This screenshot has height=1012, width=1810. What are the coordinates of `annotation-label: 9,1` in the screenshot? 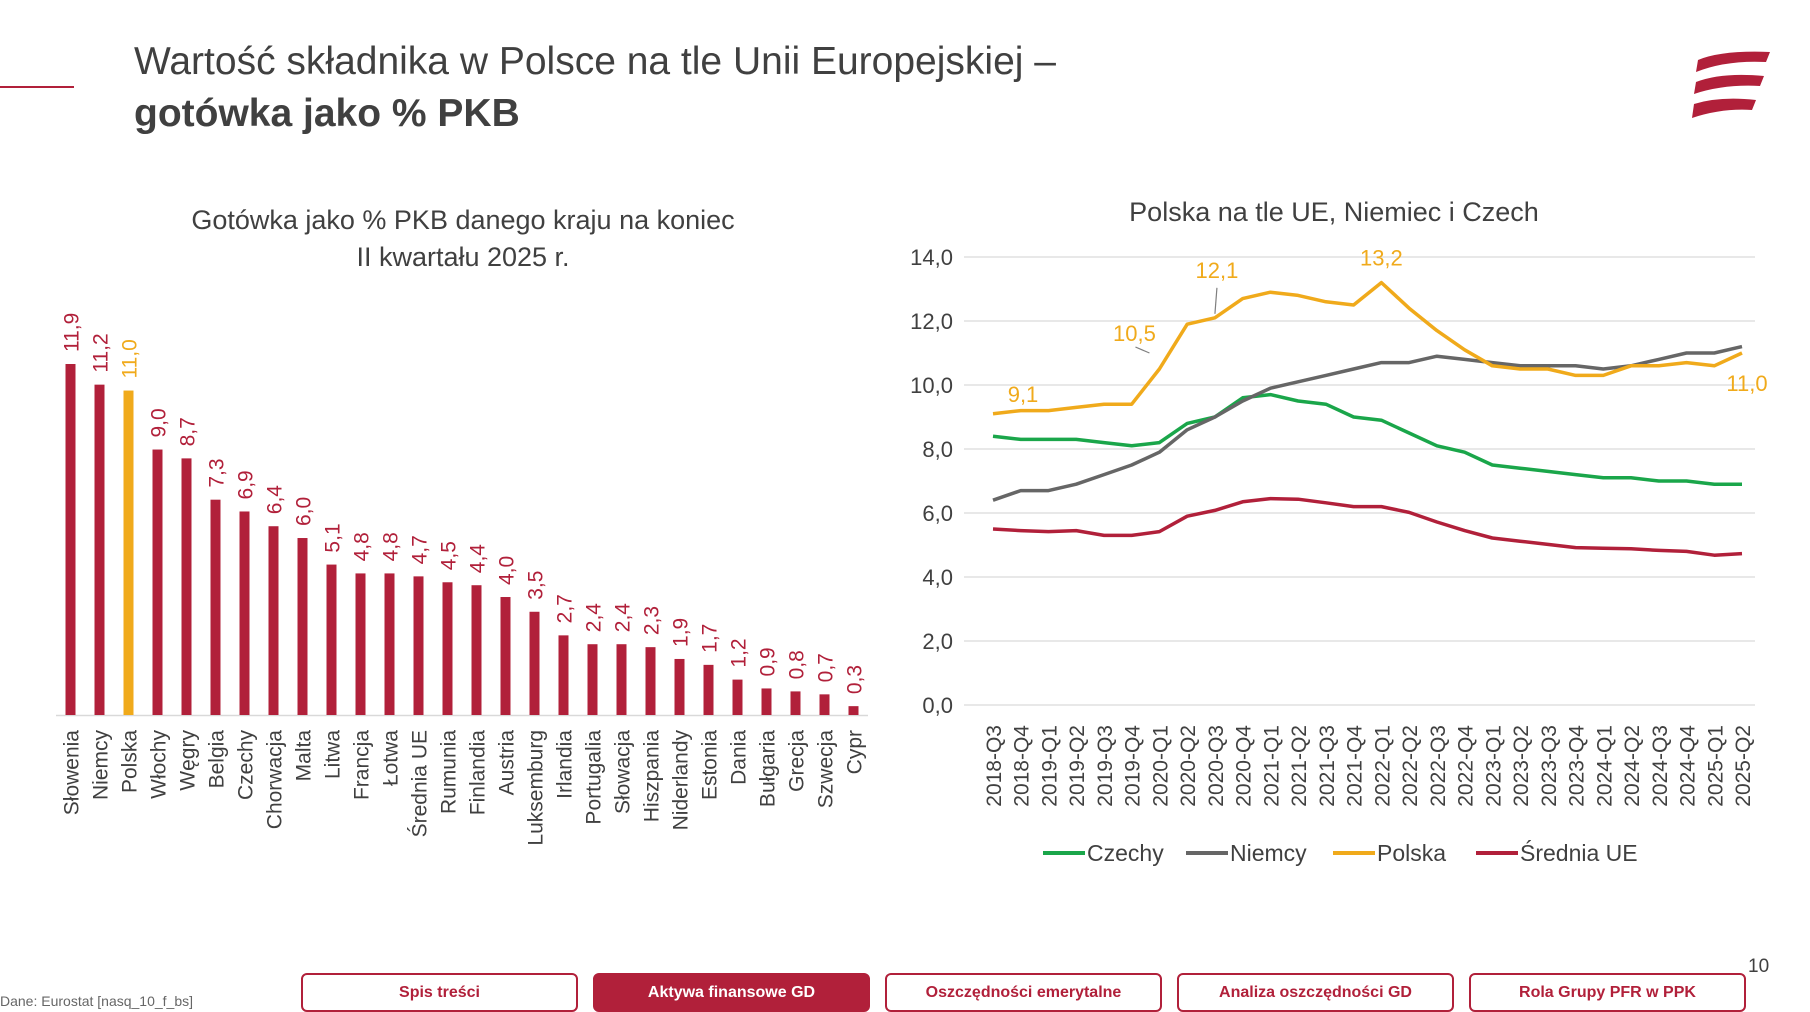 It's located at (1023, 394).